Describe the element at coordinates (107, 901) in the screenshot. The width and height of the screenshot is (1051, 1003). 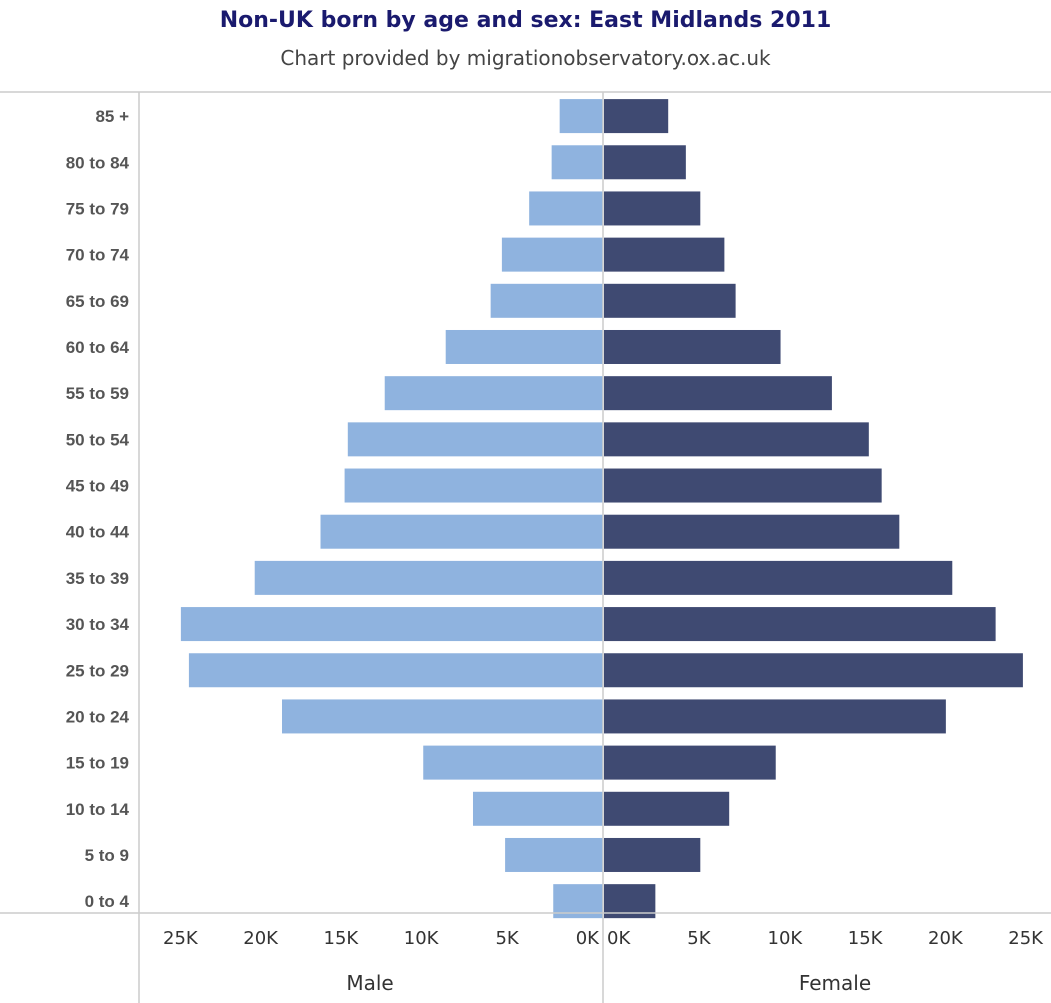
I see `age-label: 0 to 4` at that location.